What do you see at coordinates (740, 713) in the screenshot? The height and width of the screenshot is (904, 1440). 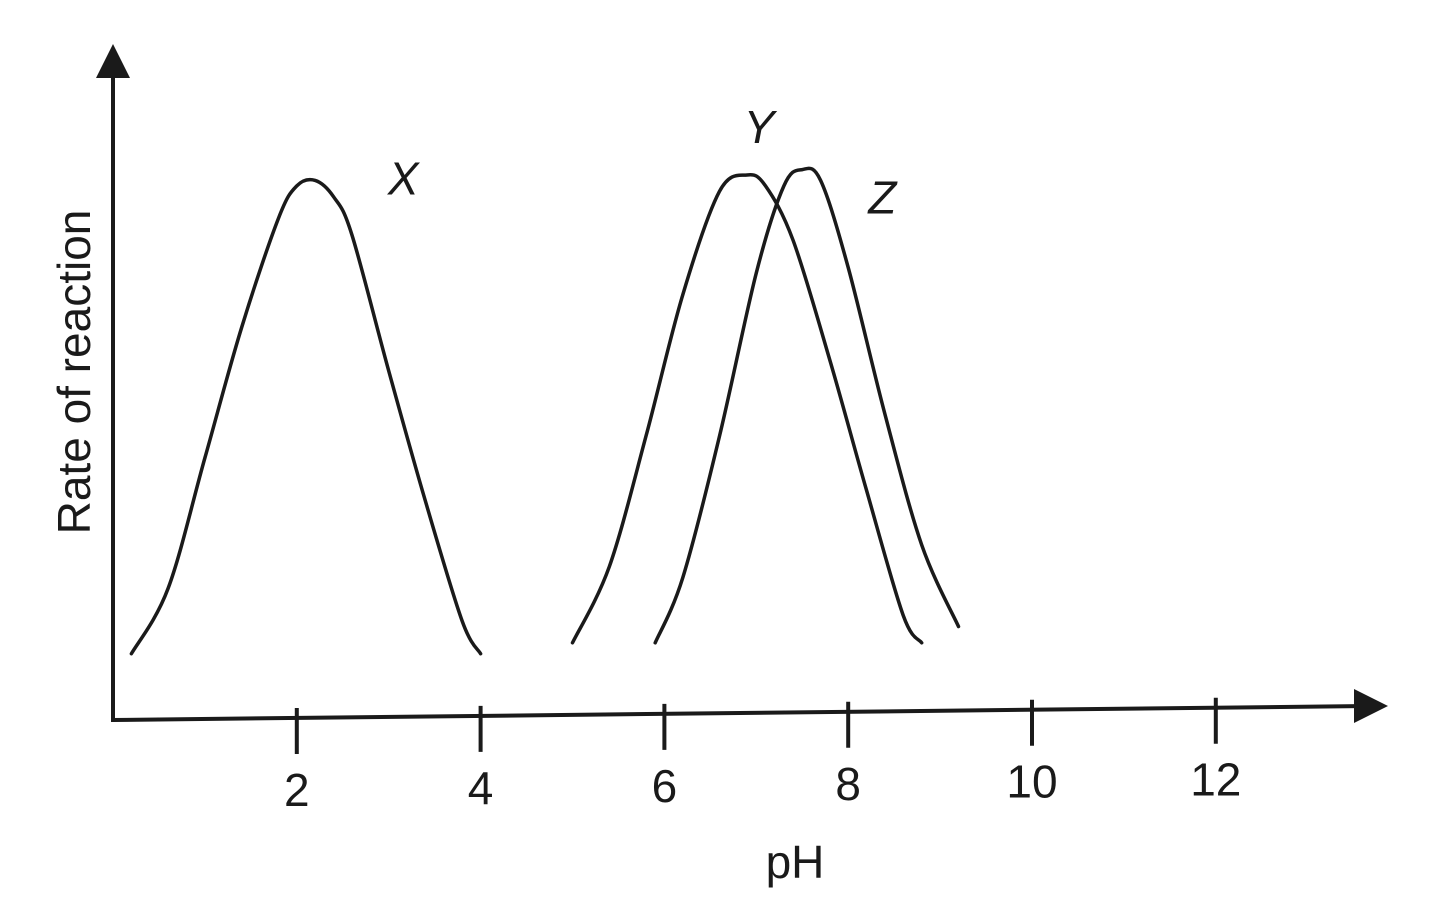 I see `x-axis-line` at bounding box center [740, 713].